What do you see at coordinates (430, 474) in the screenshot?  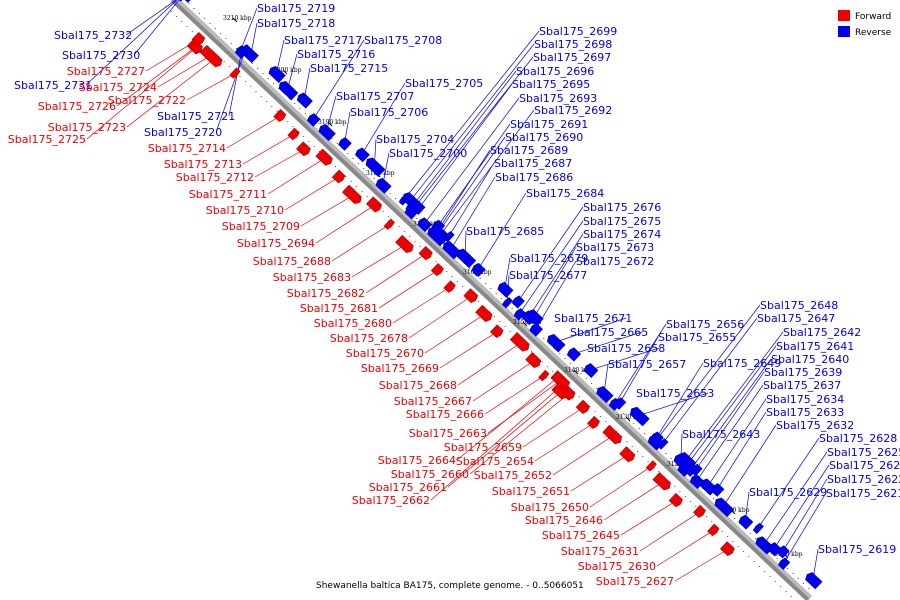 I see `gene-label: Sbal175_2660` at bounding box center [430, 474].